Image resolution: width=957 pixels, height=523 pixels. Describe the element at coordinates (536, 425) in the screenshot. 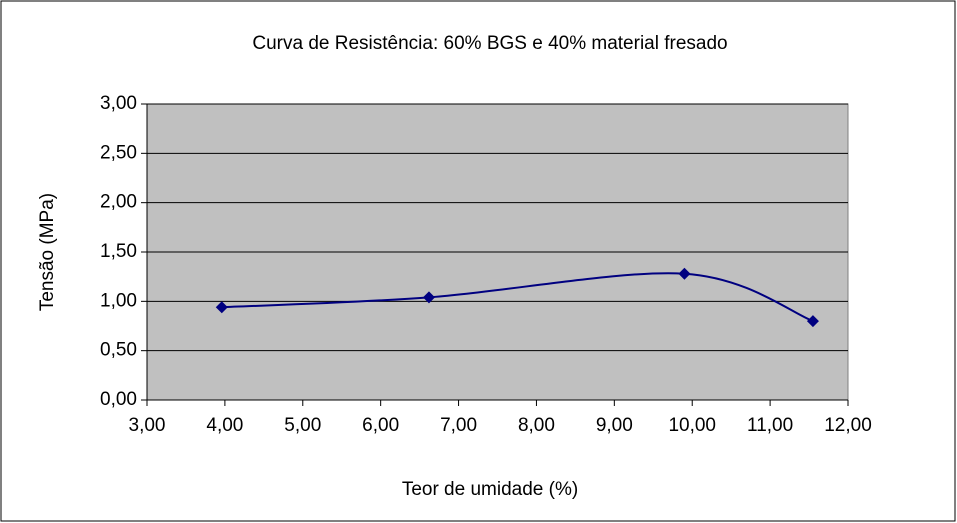

I see `x-tick-label: 8,00` at that location.